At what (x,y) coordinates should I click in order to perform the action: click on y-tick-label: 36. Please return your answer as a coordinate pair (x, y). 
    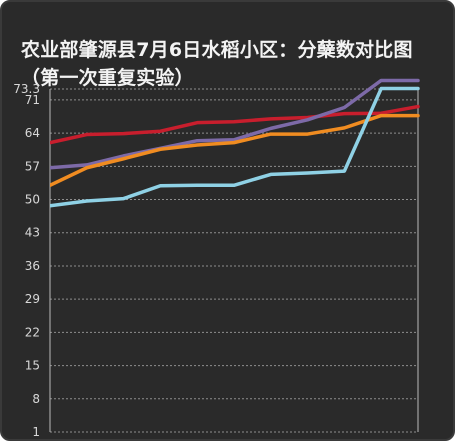
    Looking at the image, I should click on (32, 266).